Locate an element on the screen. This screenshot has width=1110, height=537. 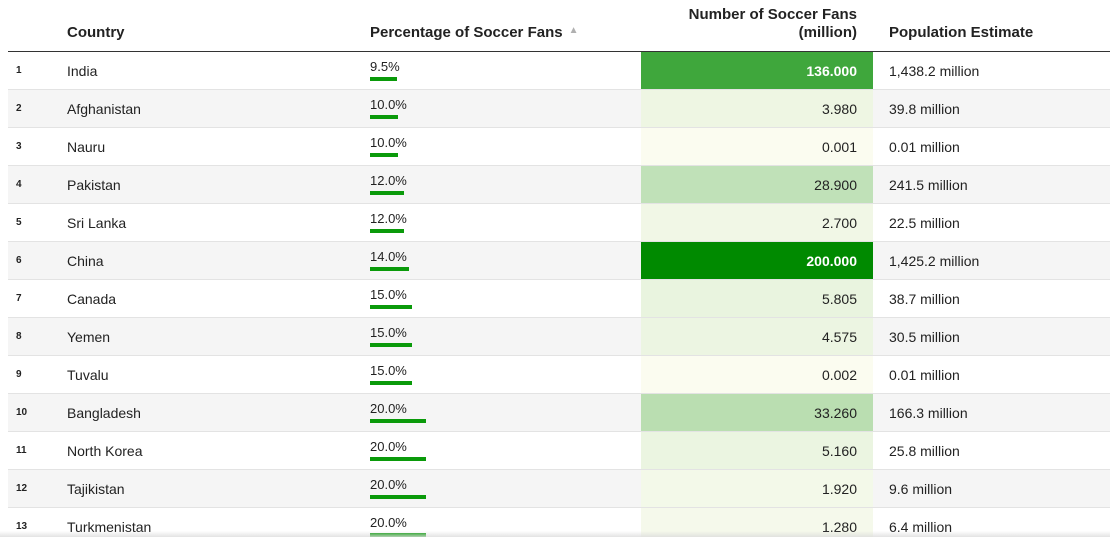
table-row: 8 Yemen 15.0% 4.575 30.5 million is located at coordinates (559, 337).